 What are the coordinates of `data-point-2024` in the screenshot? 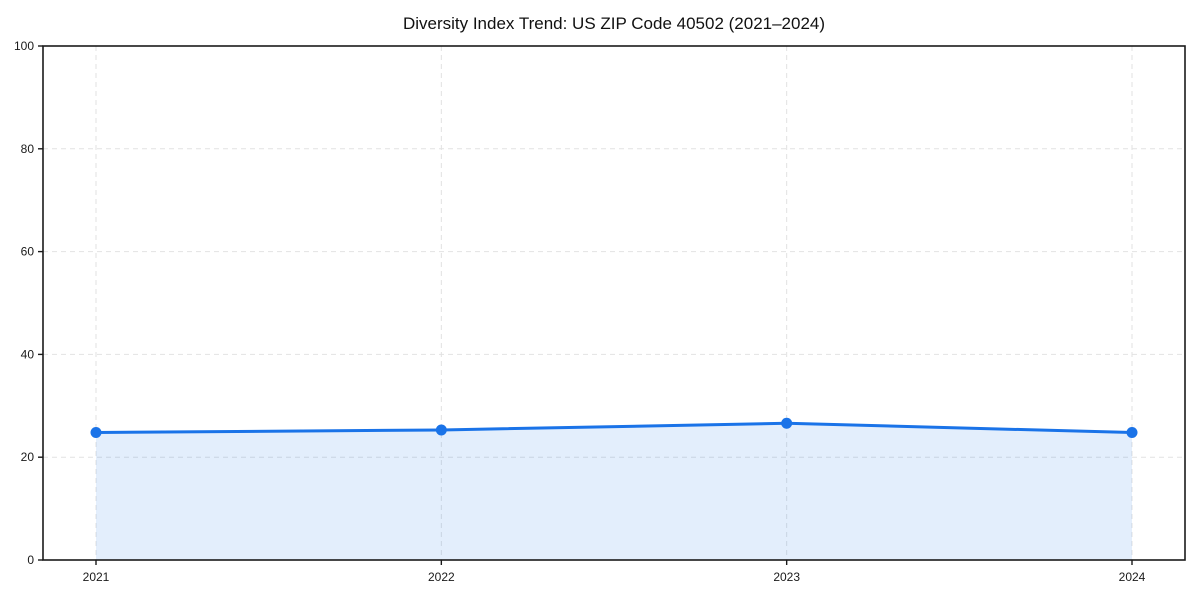 It's located at (1132, 433).